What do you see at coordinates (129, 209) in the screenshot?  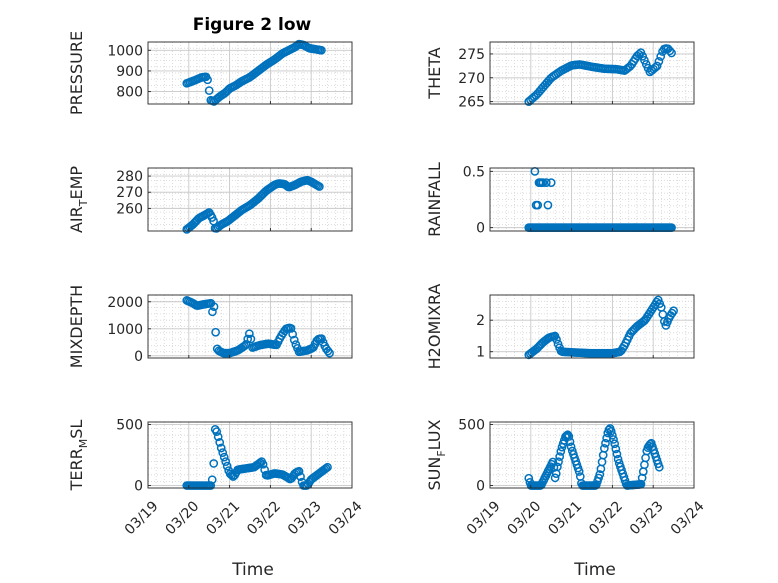 I see `y-tick-label: 260` at bounding box center [129, 209].